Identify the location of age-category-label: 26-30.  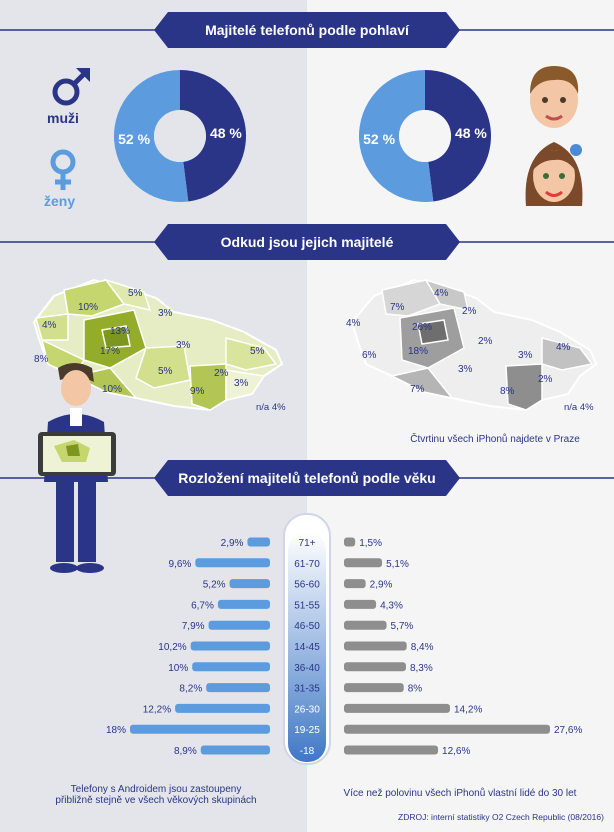
(307, 709).